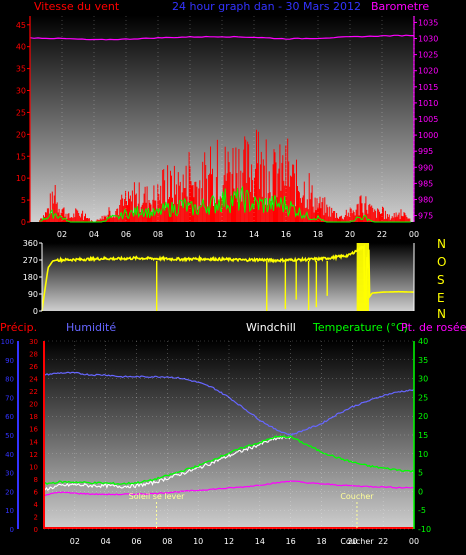 This screenshot has width=466, height=555. I want to click on humidity-tick-label: 14, so click(33, 442).